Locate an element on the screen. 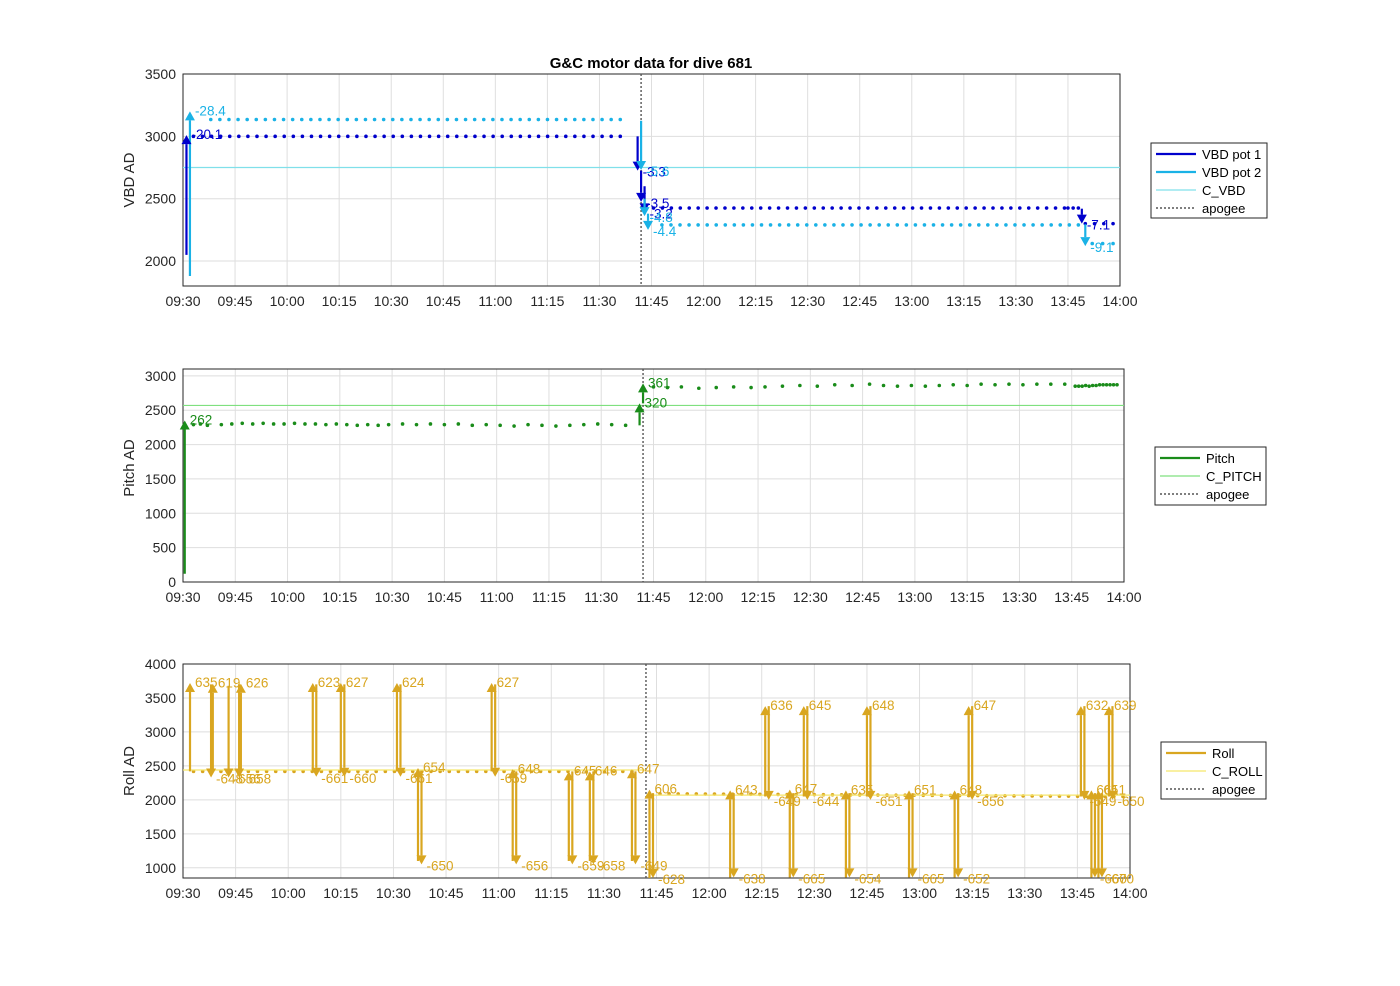 The image size is (1400, 986). x-tick-label: 10:00 is located at coordinates (288, 893).